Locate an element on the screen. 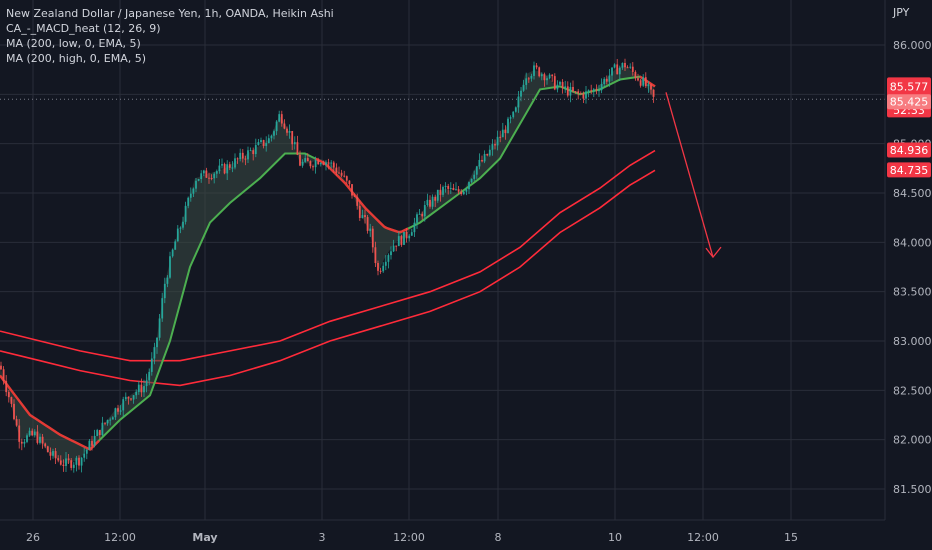 Image resolution: width=932 pixels, height=550 pixels. currency-label: JPY is located at coordinates (901, 12).